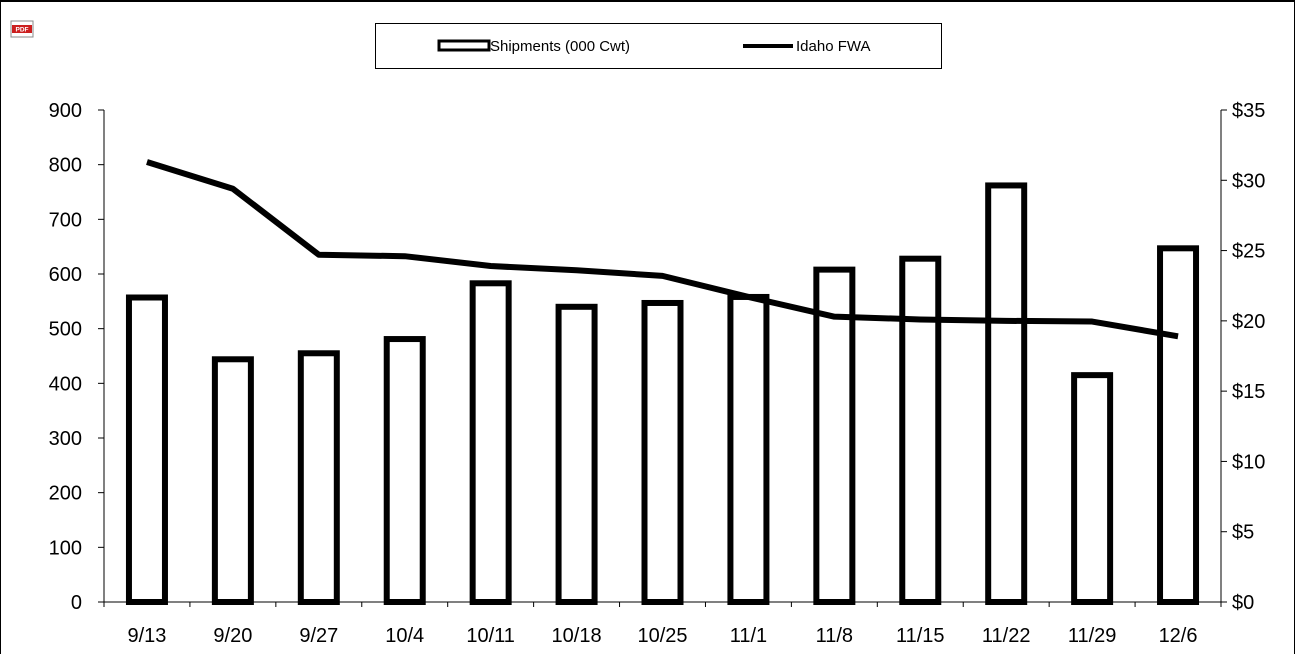  What do you see at coordinates (1248, 181) in the screenshot?
I see `y-right-tick-label: $30` at bounding box center [1248, 181].